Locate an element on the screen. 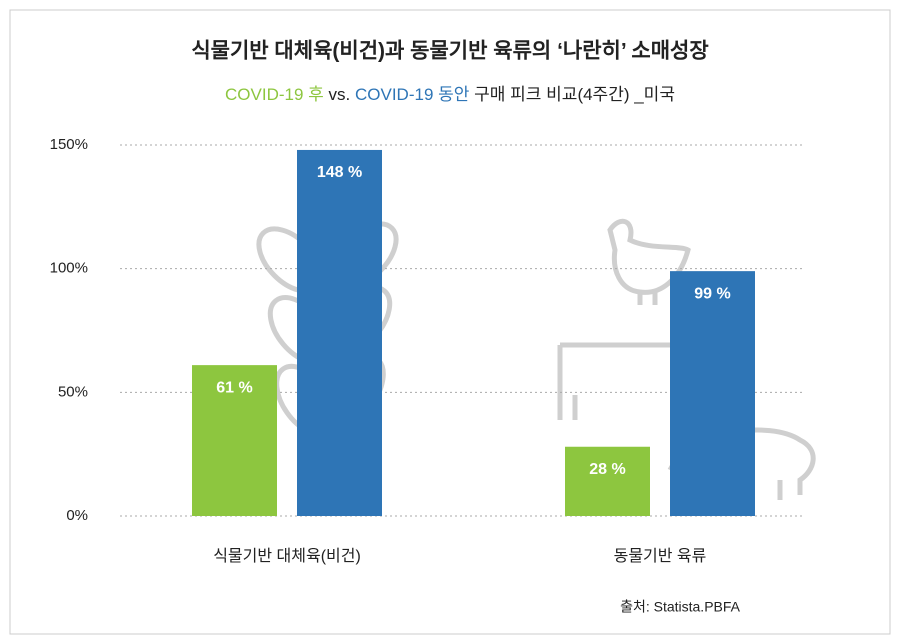 This screenshot has width=900, height=644. value-label: 99 % is located at coordinates (712, 293).